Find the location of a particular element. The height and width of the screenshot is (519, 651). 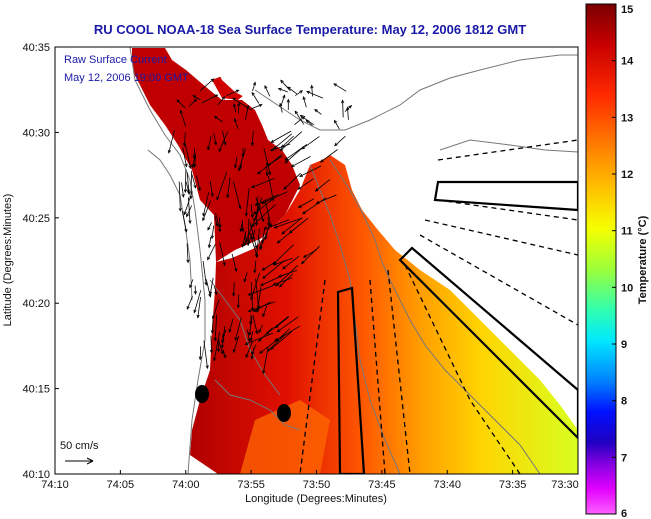

y-tick-label: 40:15 is located at coordinates (36, 390).